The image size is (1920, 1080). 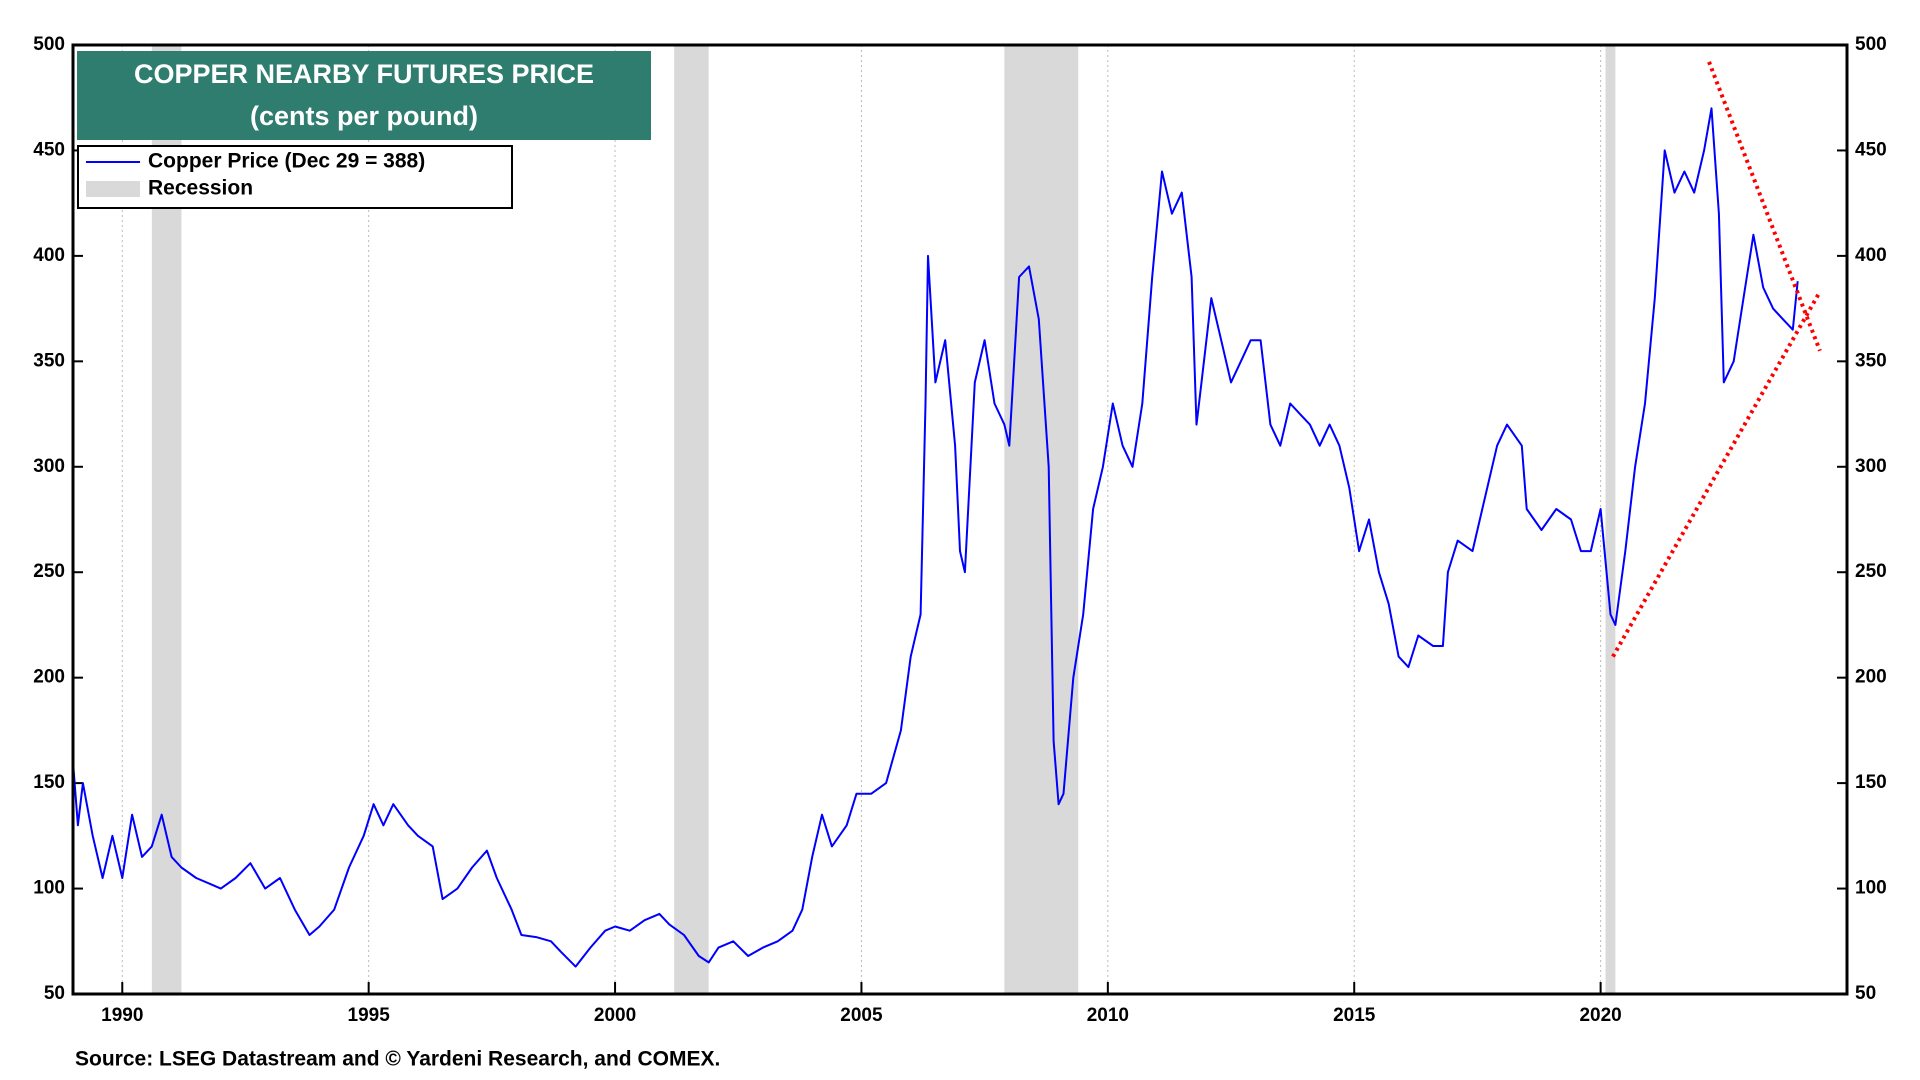 What do you see at coordinates (1871, 677) in the screenshot?
I see `y2-tick-label: 200` at bounding box center [1871, 677].